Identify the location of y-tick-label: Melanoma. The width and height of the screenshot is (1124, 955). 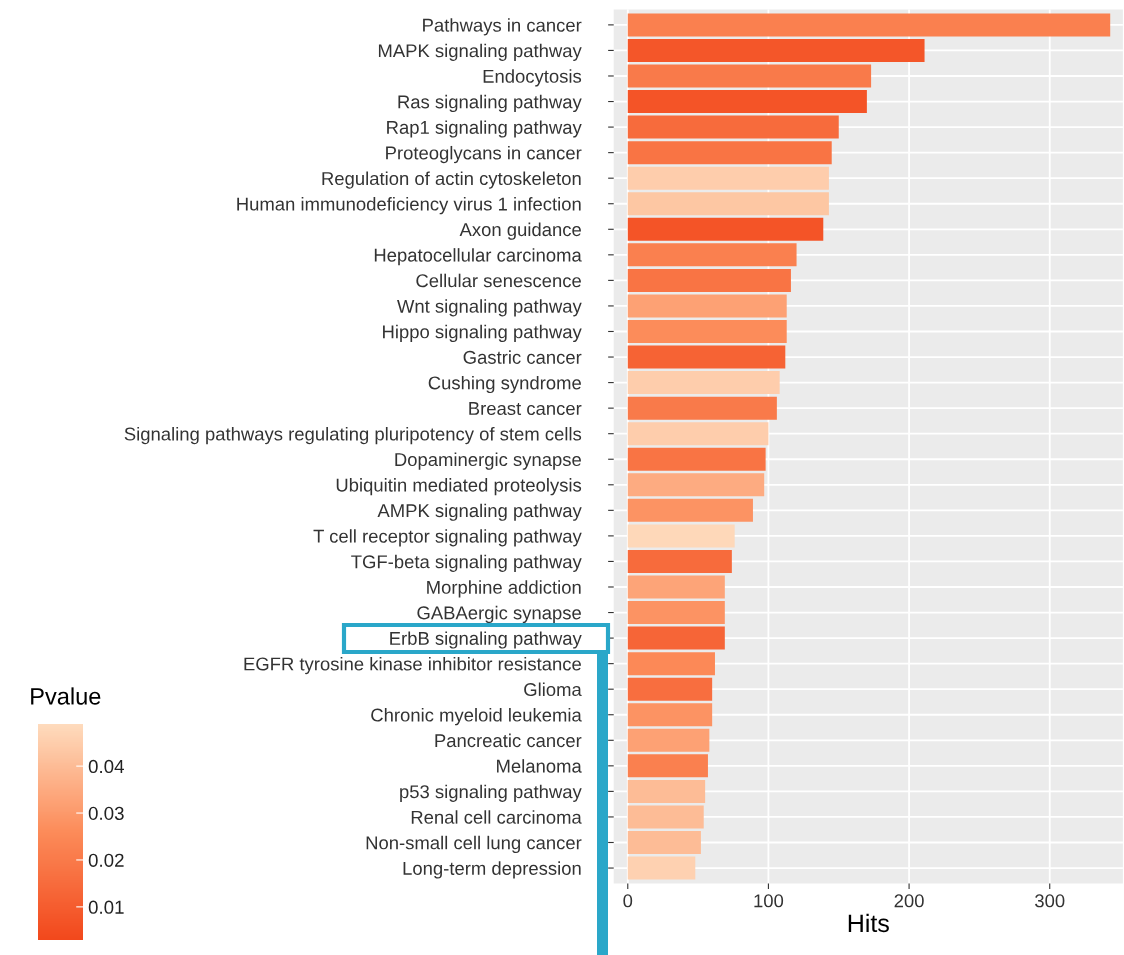
(539, 766).